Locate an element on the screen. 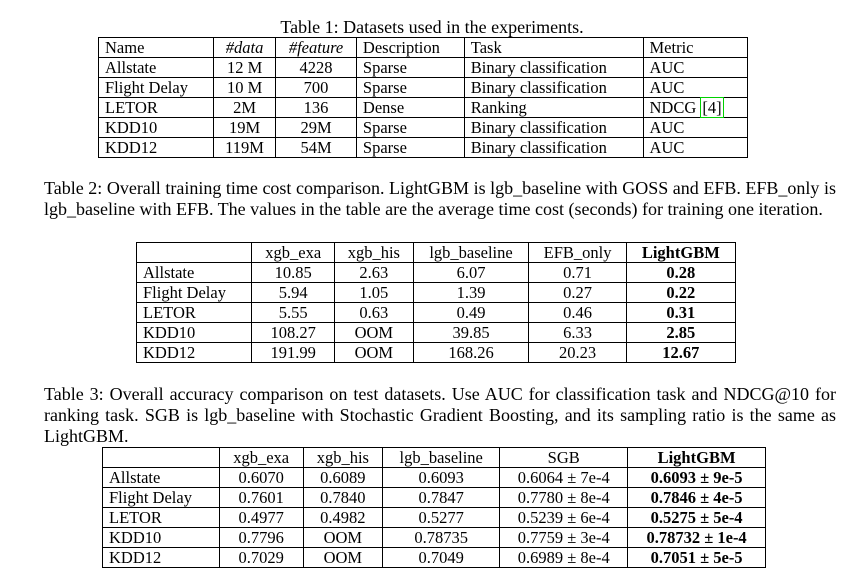  dataset-size: 2M is located at coordinates (245, 107).